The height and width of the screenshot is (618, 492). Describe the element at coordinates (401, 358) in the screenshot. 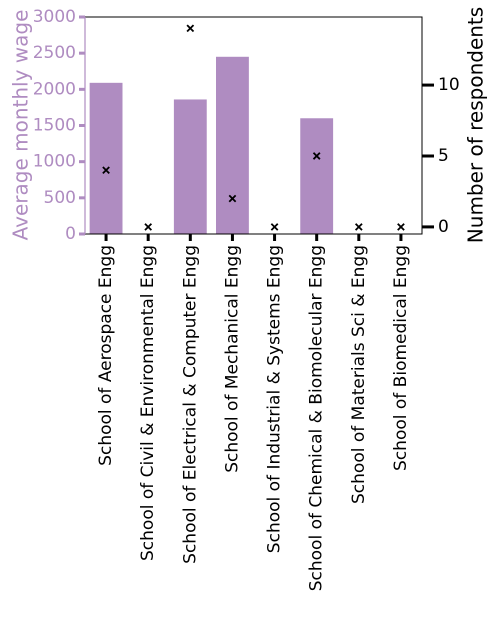

I see `x-tick-label: School of Biomedical Engg` at that location.